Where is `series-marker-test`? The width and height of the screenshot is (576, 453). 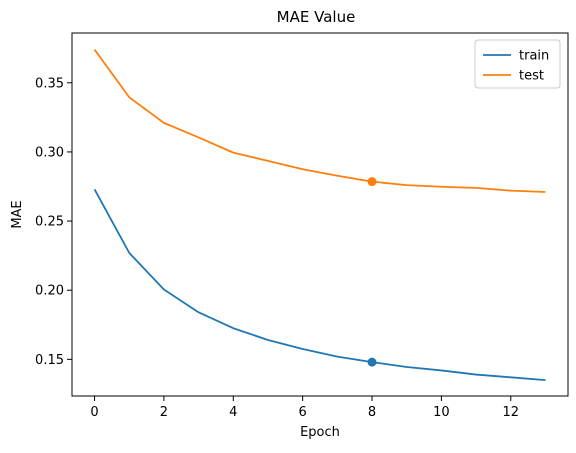 series-marker-test is located at coordinates (372, 182).